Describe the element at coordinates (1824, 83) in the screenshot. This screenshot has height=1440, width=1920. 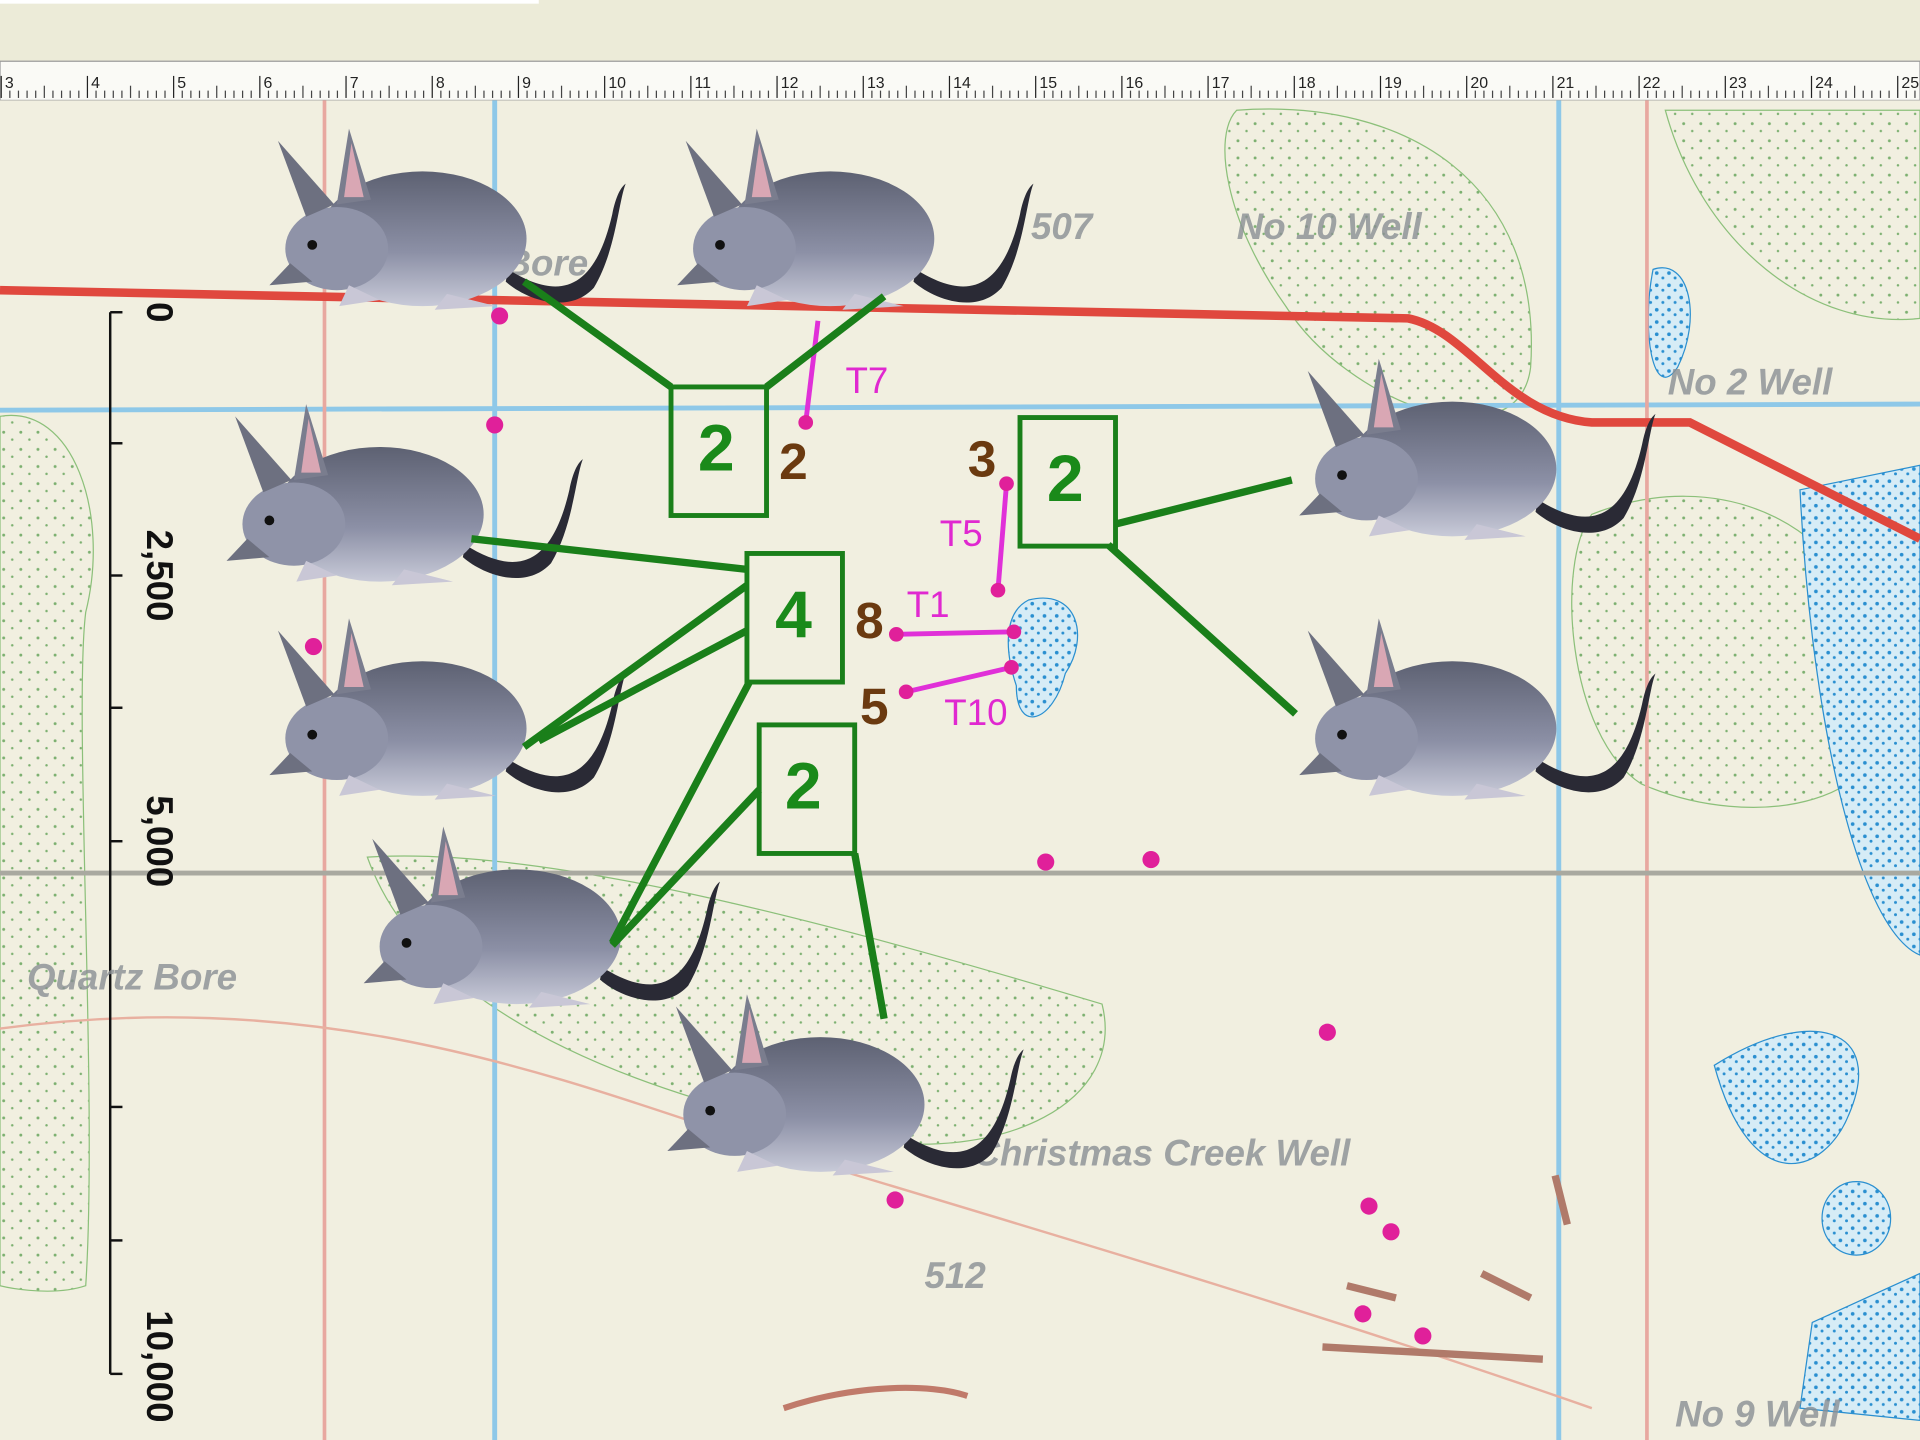
I see `ruler-label: 24` at that location.